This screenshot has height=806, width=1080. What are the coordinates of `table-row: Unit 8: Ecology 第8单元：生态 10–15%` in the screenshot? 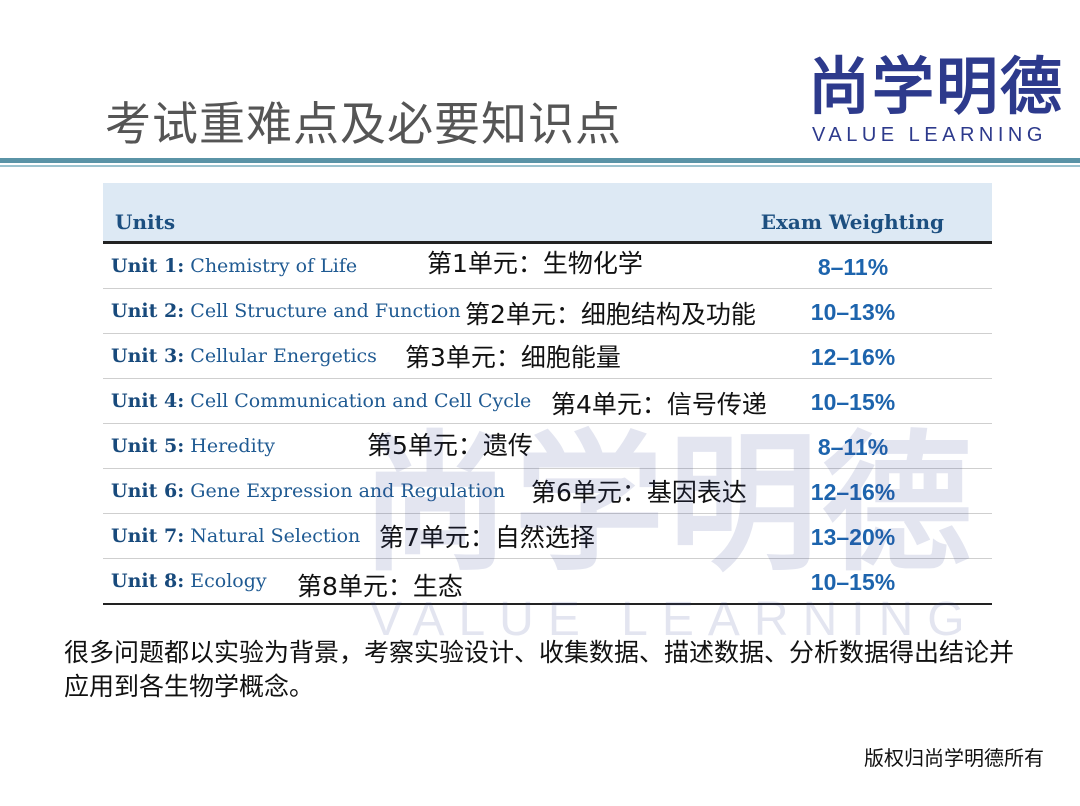 It's located at (547, 582).